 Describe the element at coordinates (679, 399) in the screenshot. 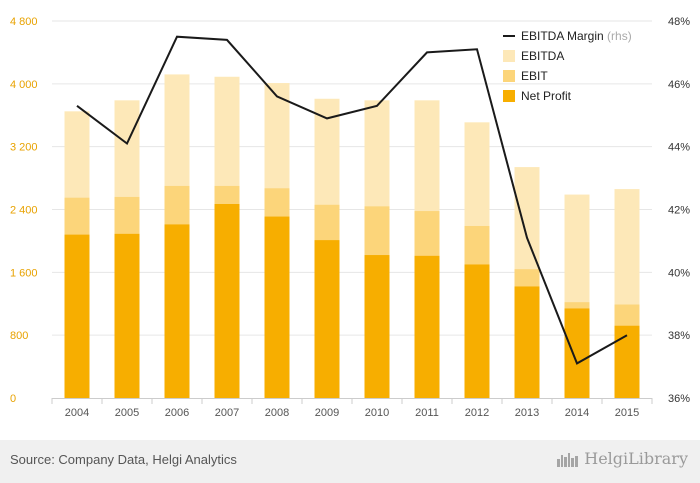

I see `y-right-tick-label: 36%` at that location.